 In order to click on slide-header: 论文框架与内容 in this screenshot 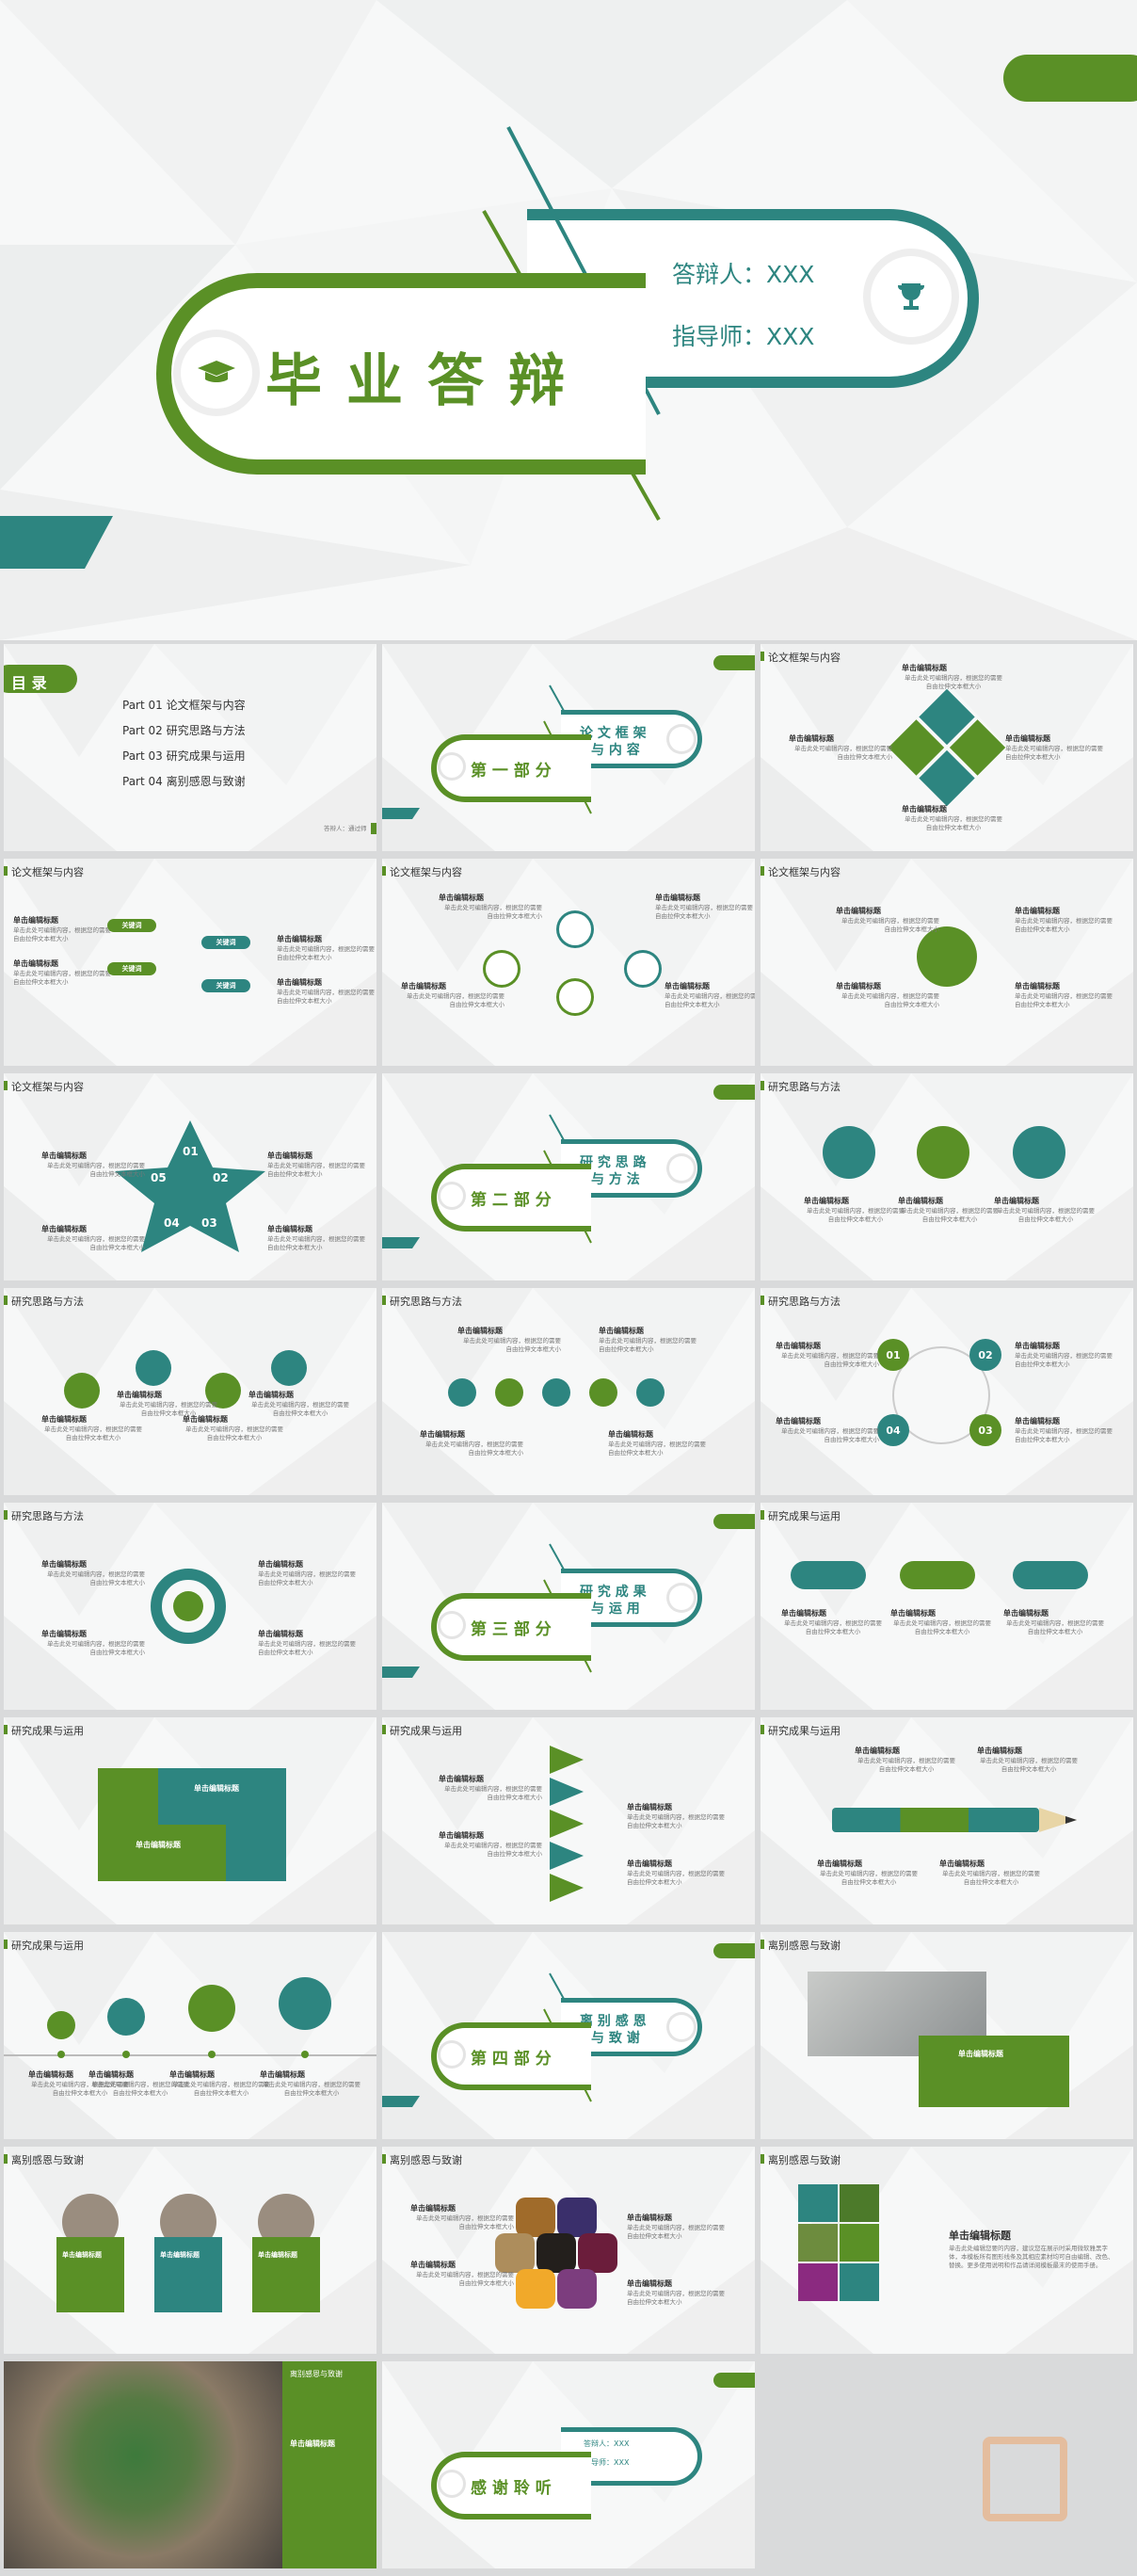, I will do `click(44, 1087)`.